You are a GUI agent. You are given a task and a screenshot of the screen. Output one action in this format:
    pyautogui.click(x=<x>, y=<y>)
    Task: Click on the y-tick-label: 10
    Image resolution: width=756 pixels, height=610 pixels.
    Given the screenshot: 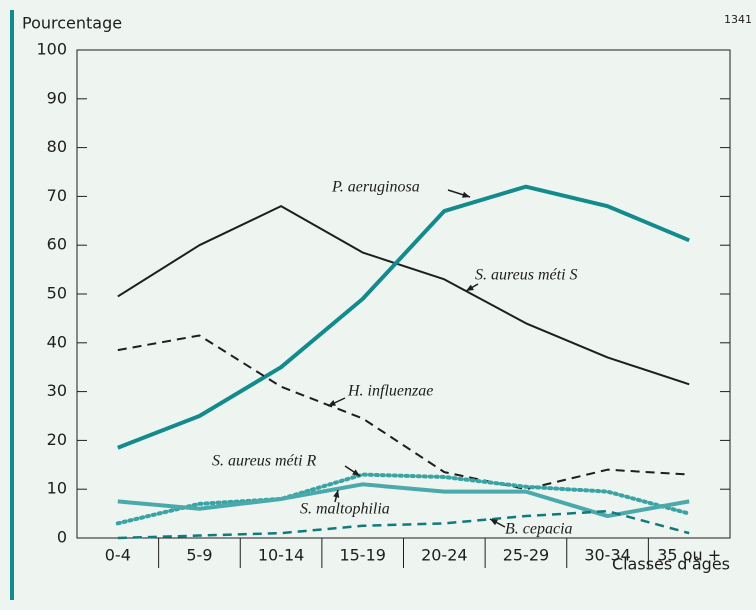 What is the action you would take?
    pyautogui.click(x=57, y=488)
    